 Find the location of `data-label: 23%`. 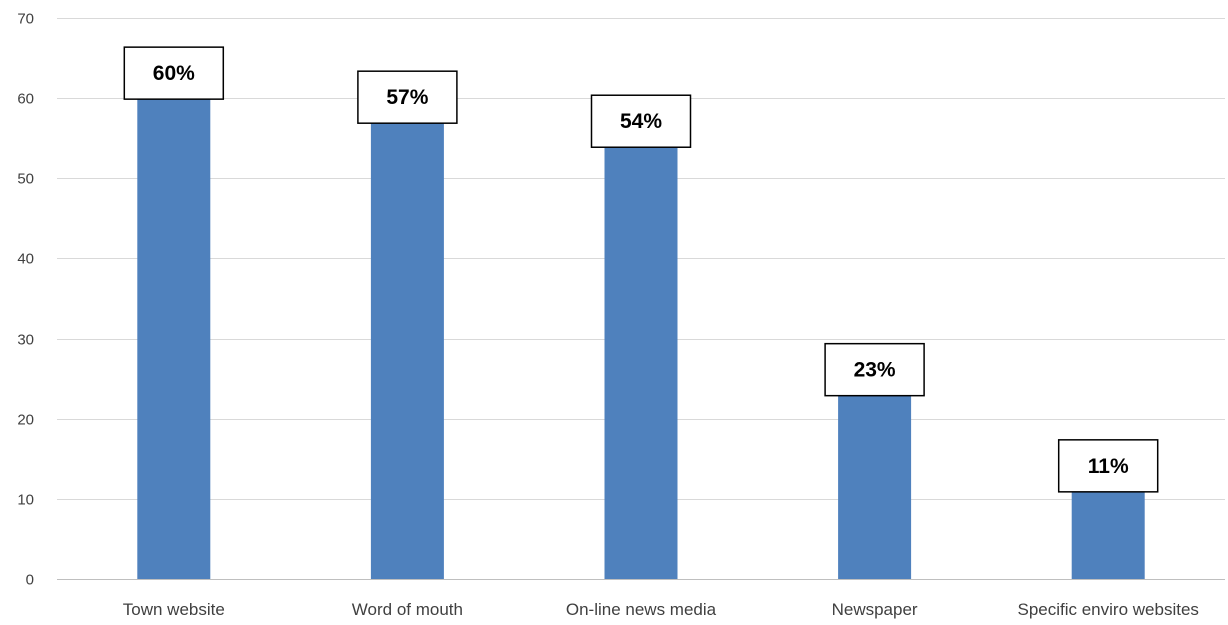

data-label: 23% is located at coordinates (874, 369).